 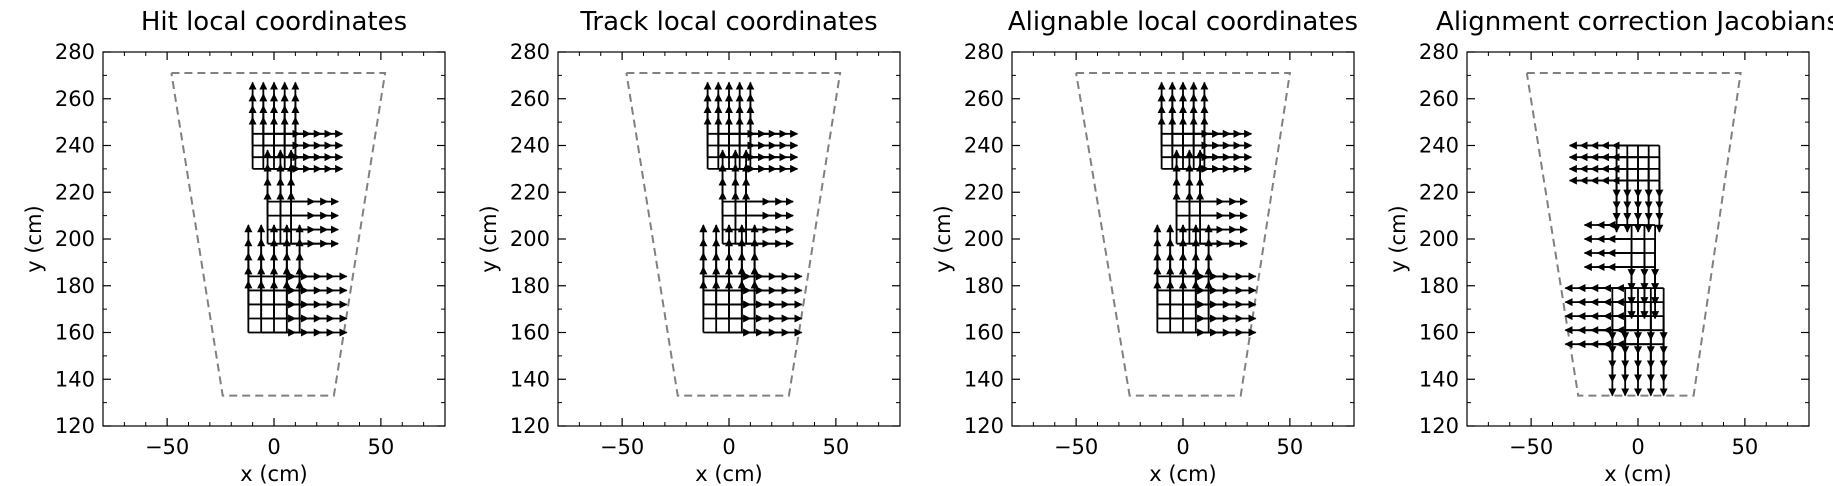 I want to click on chart-title: Track local coordinates, so click(x=728, y=22).